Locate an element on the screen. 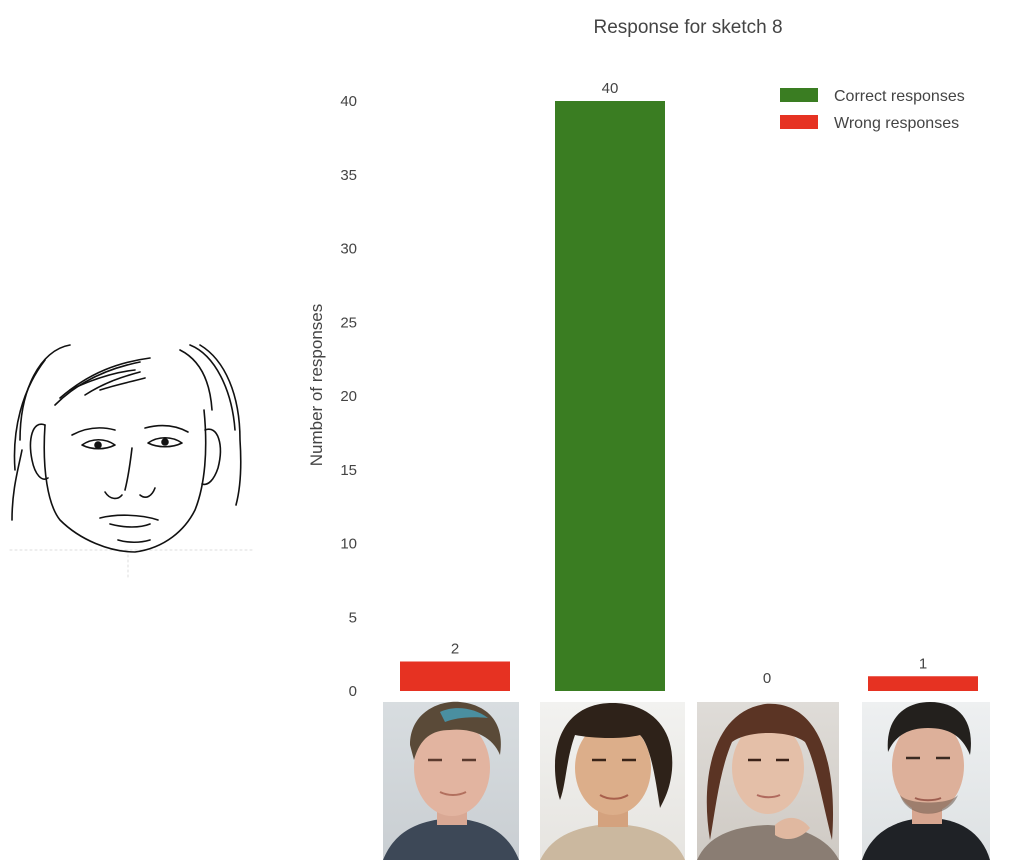 Image resolution: width=1032 pixels, height=860 pixels. y-axis-ticks: 0 5 10 15 20 25 30 35 40 is located at coordinates (348, 396).